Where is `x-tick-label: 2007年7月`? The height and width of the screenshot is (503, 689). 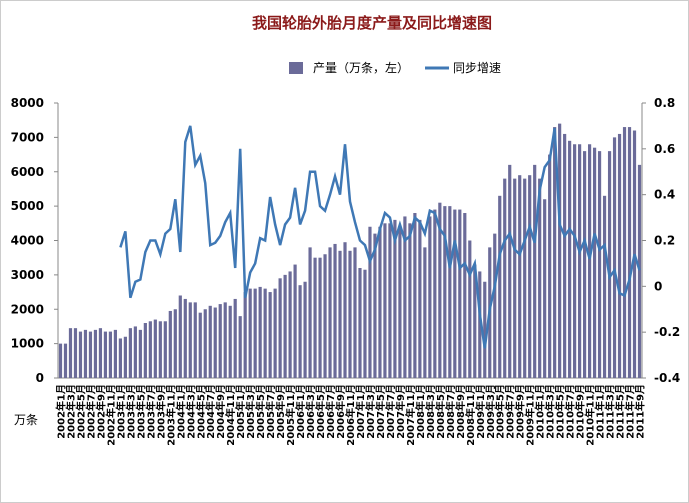 x-tick-label: 2007年7月 is located at coordinates (390, 411).